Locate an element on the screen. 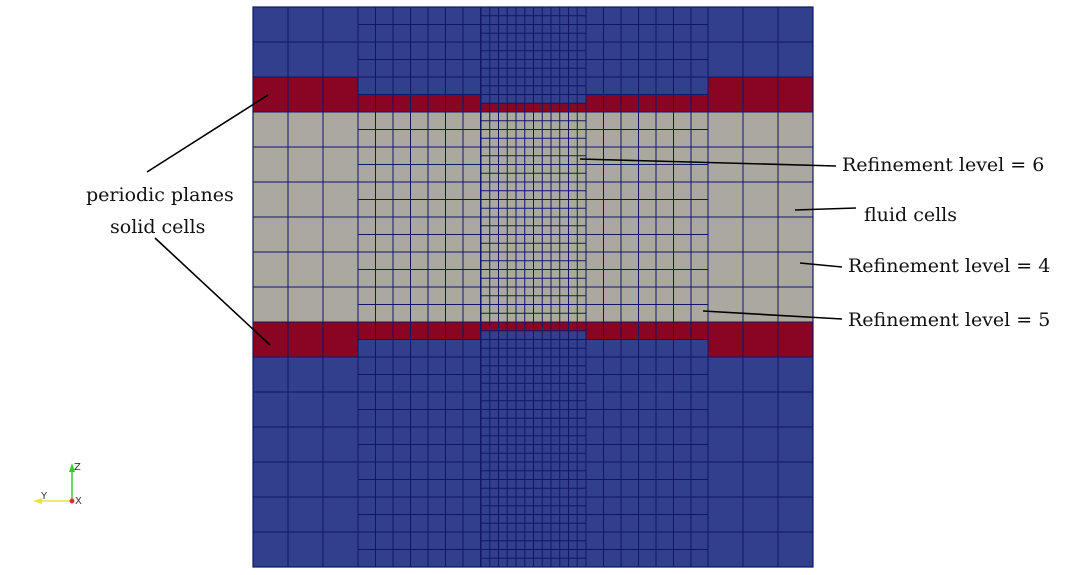  solid-band-bottom-mid-left is located at coordinates (419, 330).